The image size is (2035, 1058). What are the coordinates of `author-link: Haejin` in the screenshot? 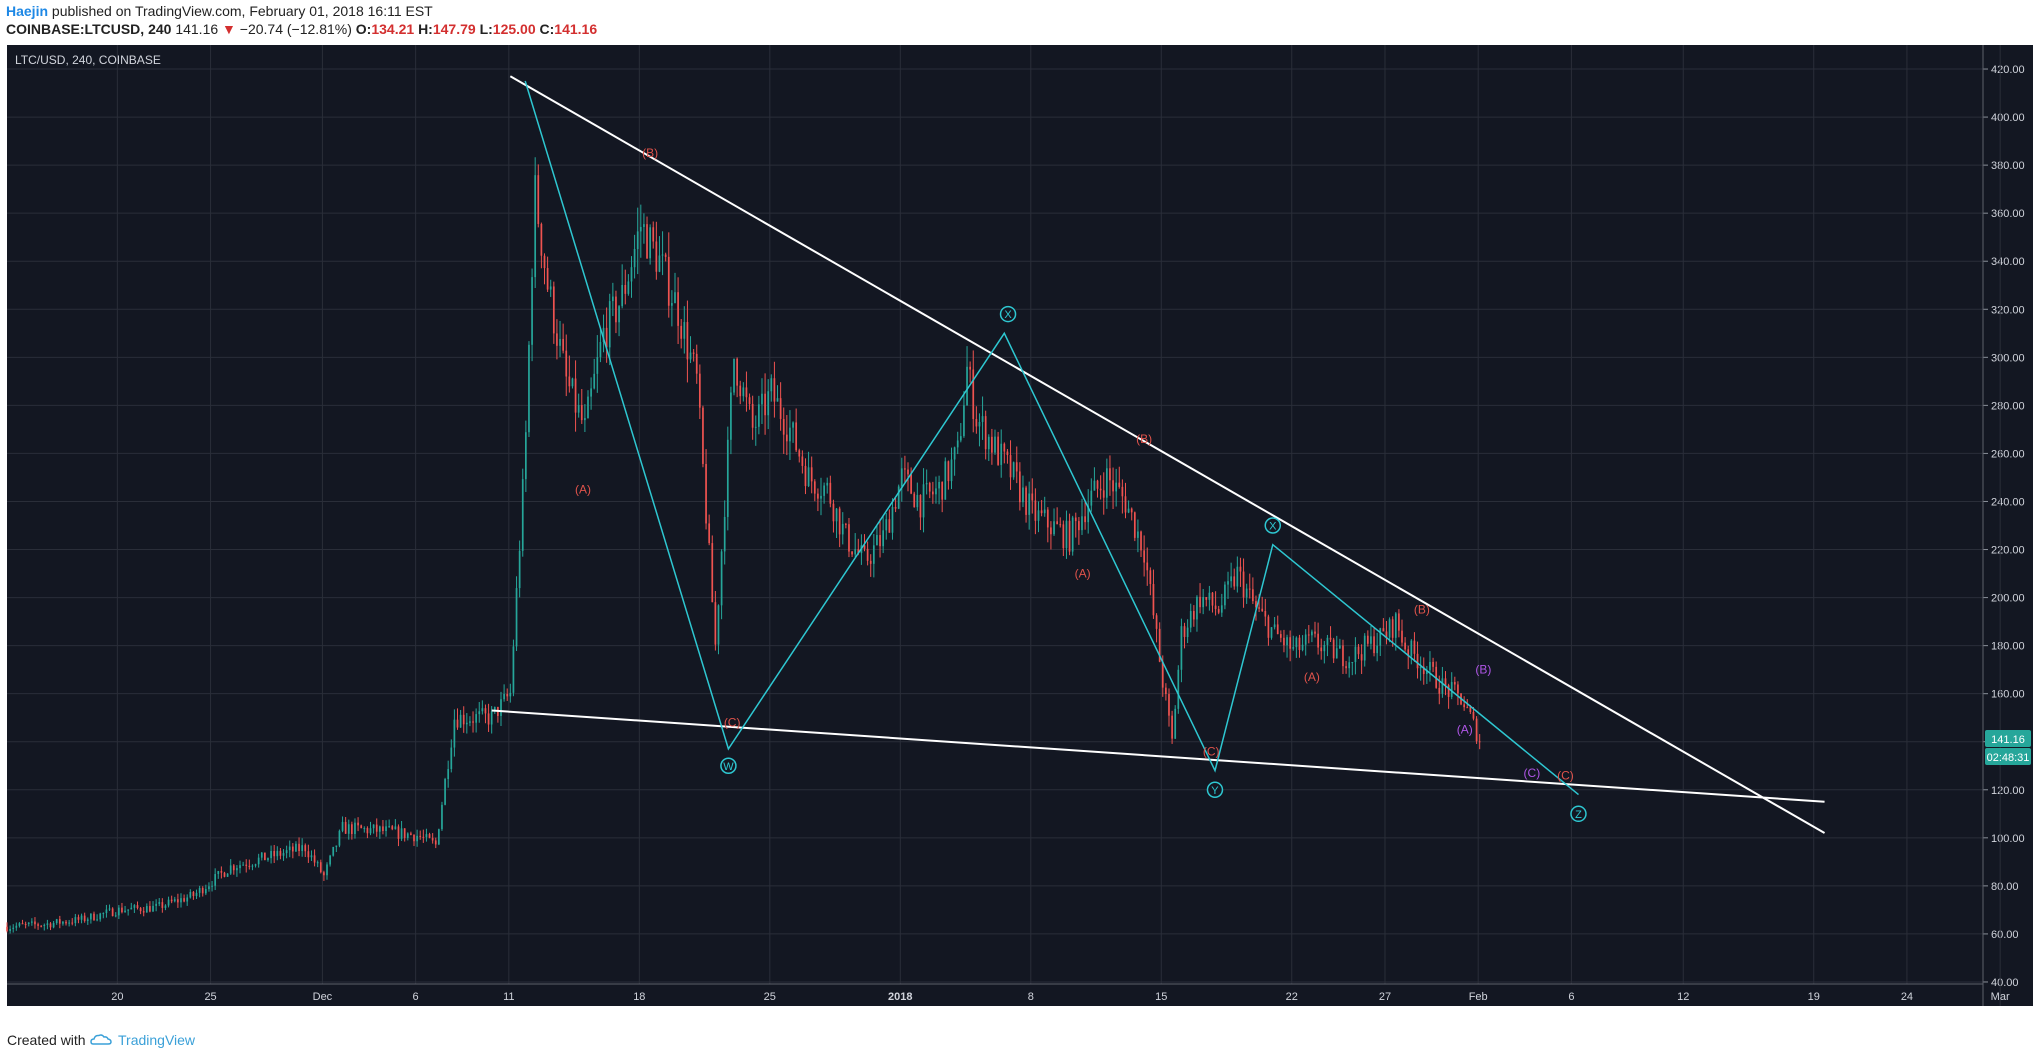 It's located at (27, 11).